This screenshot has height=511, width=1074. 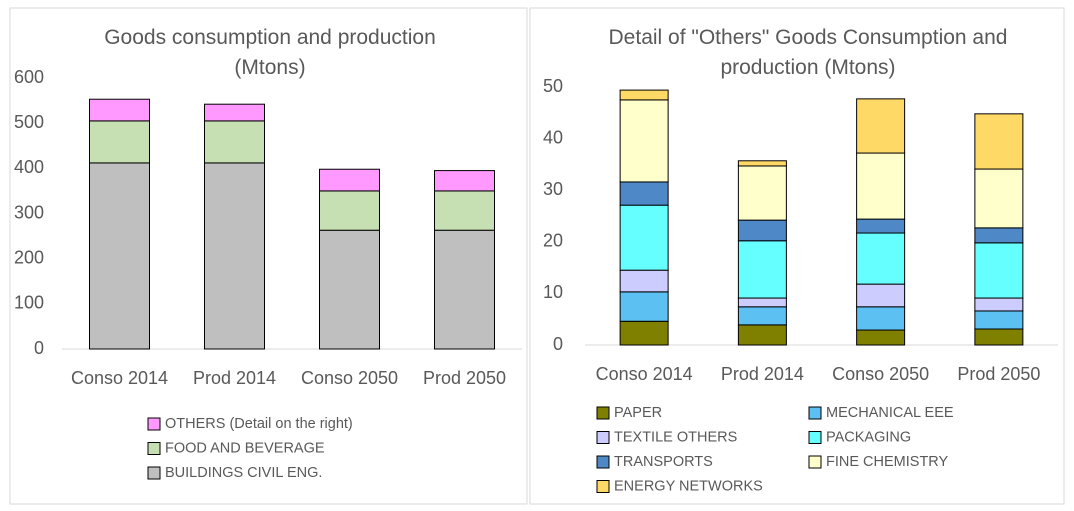 I want to click on legend-label: FOOD AND BEVERAGE, so click(x=245, y=448).